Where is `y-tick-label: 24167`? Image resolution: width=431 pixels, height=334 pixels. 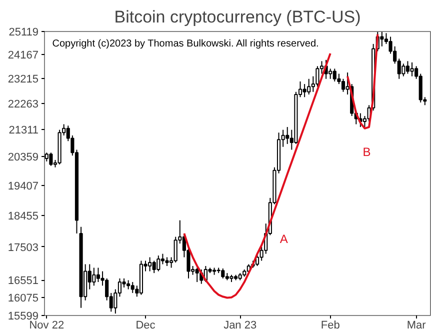 y-tick-label: 24167 is located at coordinates (23, 56).